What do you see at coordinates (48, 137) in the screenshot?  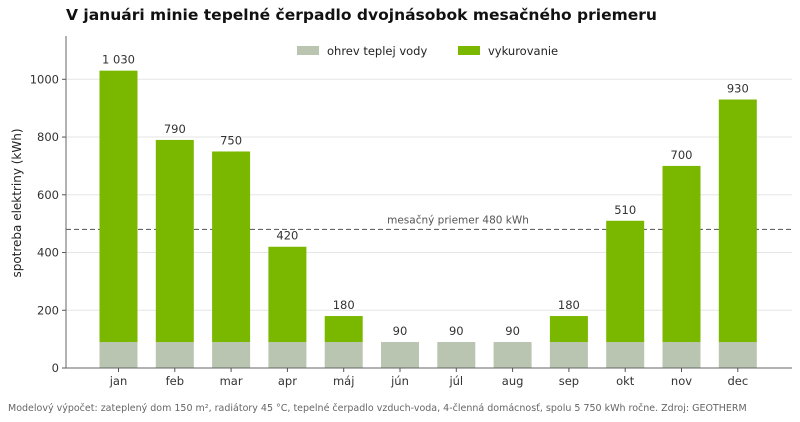 I see `y-tick-label: 800` at bounding box center [48, 137].